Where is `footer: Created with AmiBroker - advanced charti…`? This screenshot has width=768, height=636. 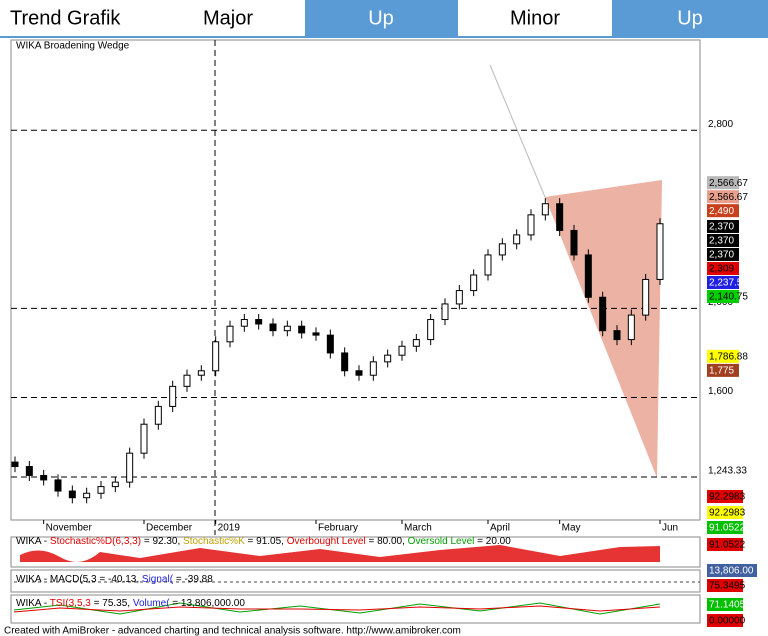
footer: Created with AmiBroker - advanced charti… is located at coordinates (232, 631).